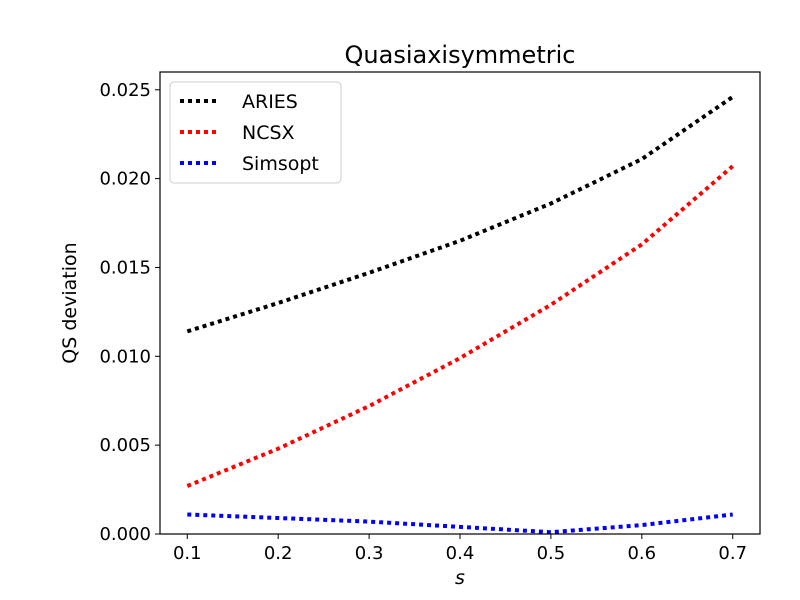 This screenshot has height=600, width=800. What do you see at coordinates (551, 553) in the screenshot?
I see `x-tick-label: 0.5` at bounding box center [551, 553].